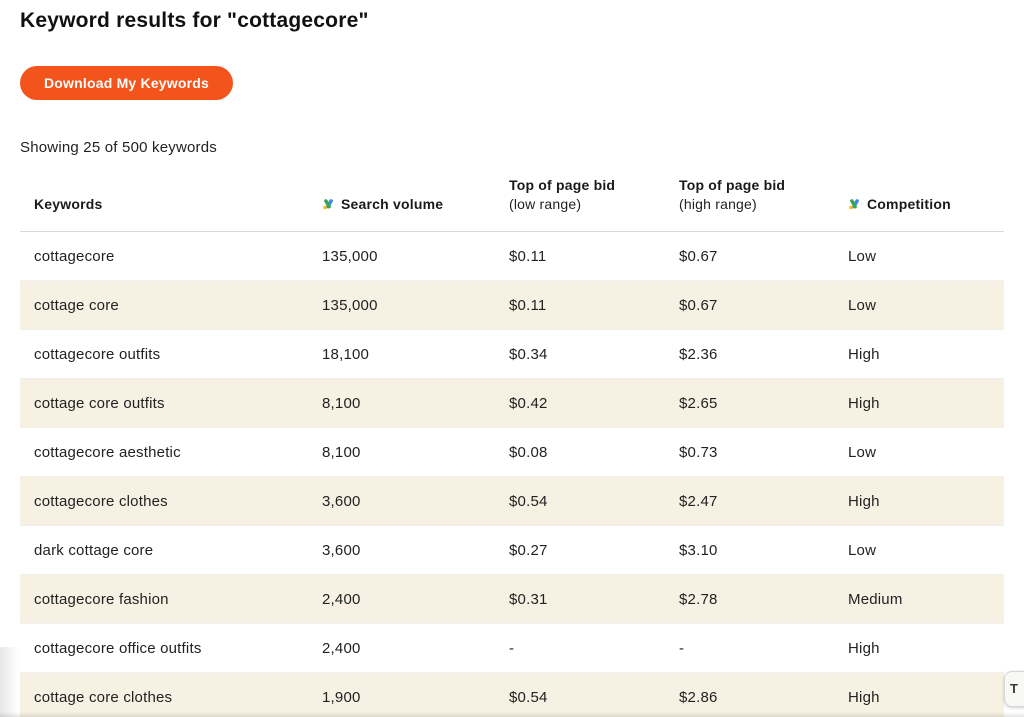 Image resolution: width=1024 pixels, height=717 pixels. Describe the element at coordinates (94, 550) in the screenshot. I see `keyword-cell: dark cottage core` at that location.